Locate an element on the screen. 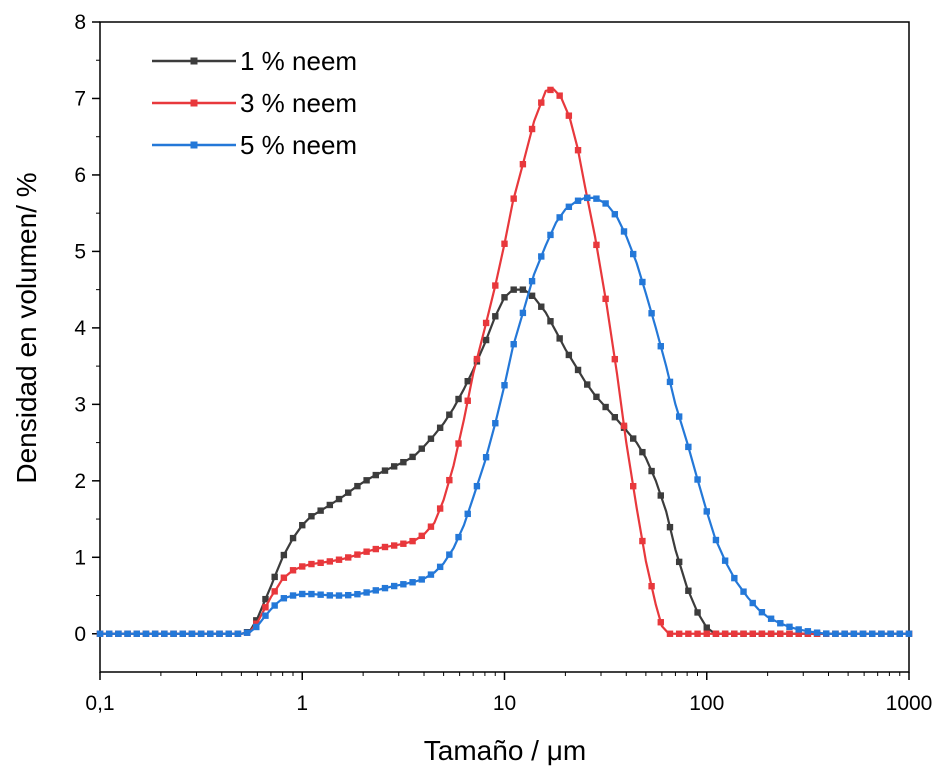  legend-item-3: 5 % neem is located at coordinates (254, 145).